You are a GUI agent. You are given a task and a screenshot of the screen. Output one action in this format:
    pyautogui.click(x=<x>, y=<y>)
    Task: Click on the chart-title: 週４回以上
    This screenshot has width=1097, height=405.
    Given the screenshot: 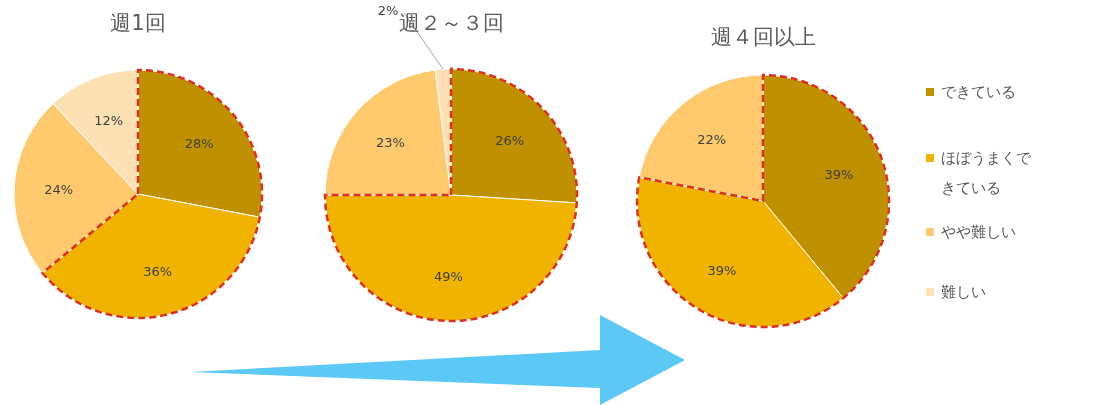 What is the action you would take?
    pyautogui.click(x=763, y=37)
    